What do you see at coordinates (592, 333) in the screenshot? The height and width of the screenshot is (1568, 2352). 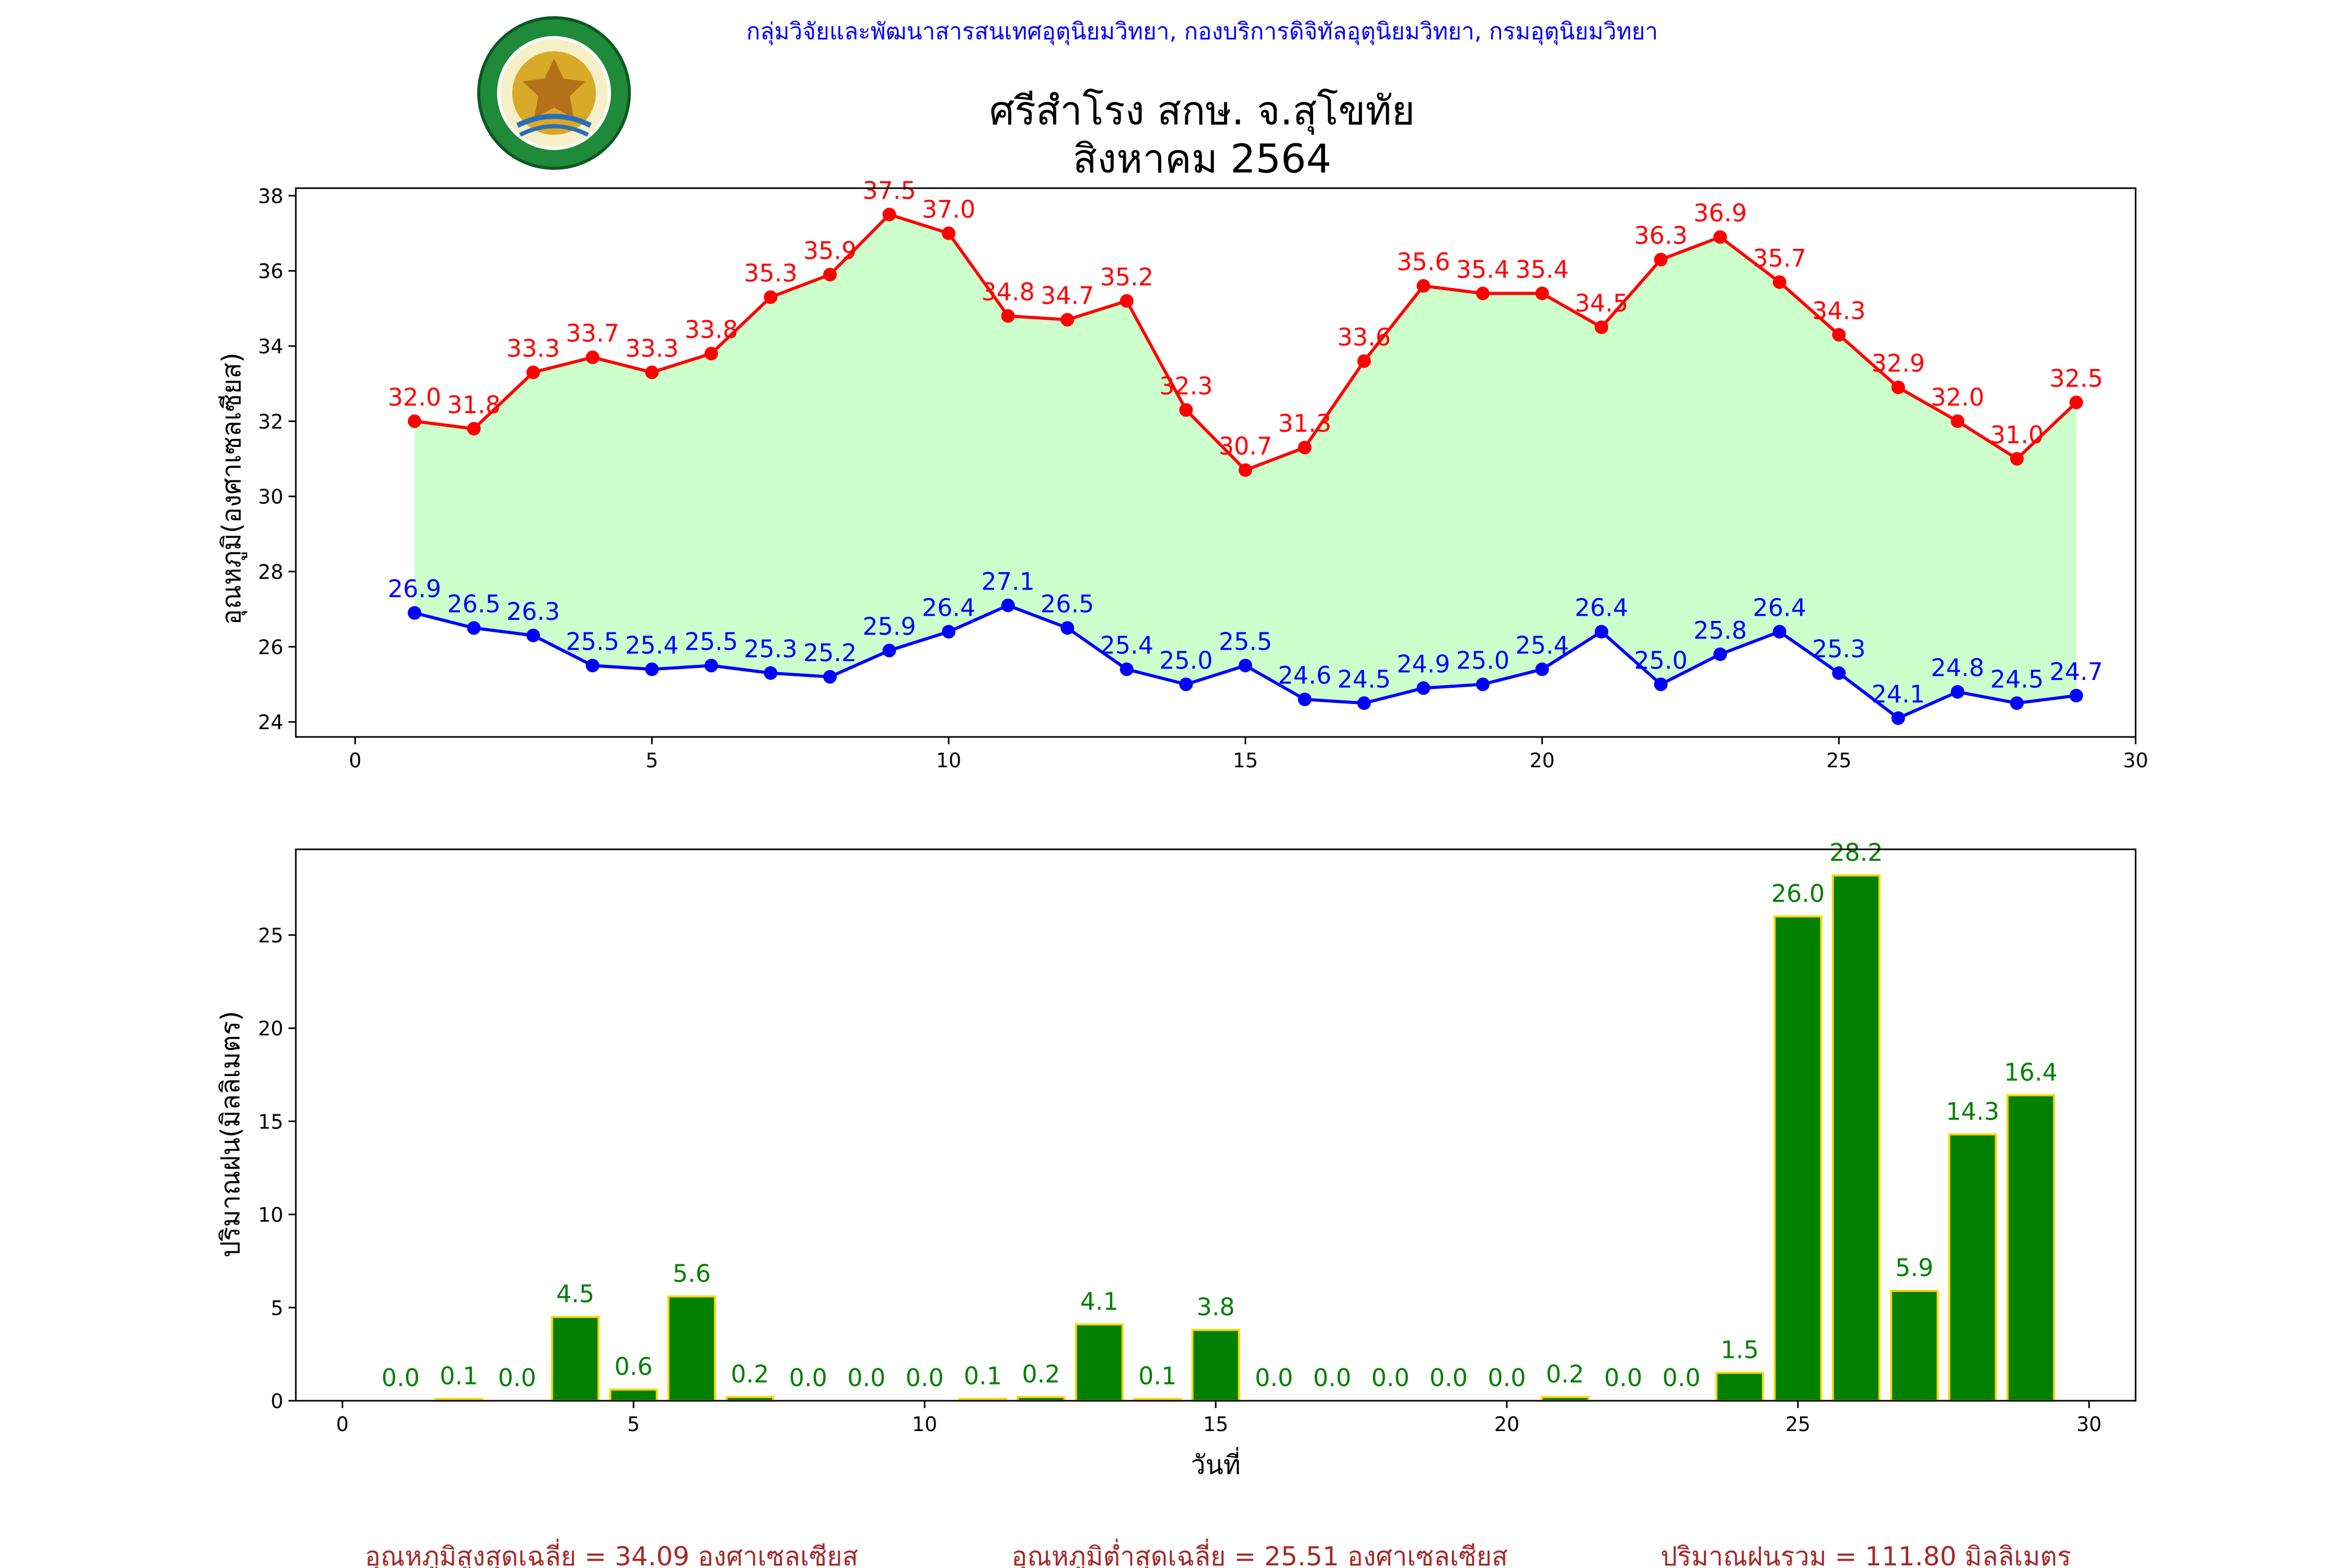 I see `temperature-max-data-label: 33.7` at bounding box center [592, 333].